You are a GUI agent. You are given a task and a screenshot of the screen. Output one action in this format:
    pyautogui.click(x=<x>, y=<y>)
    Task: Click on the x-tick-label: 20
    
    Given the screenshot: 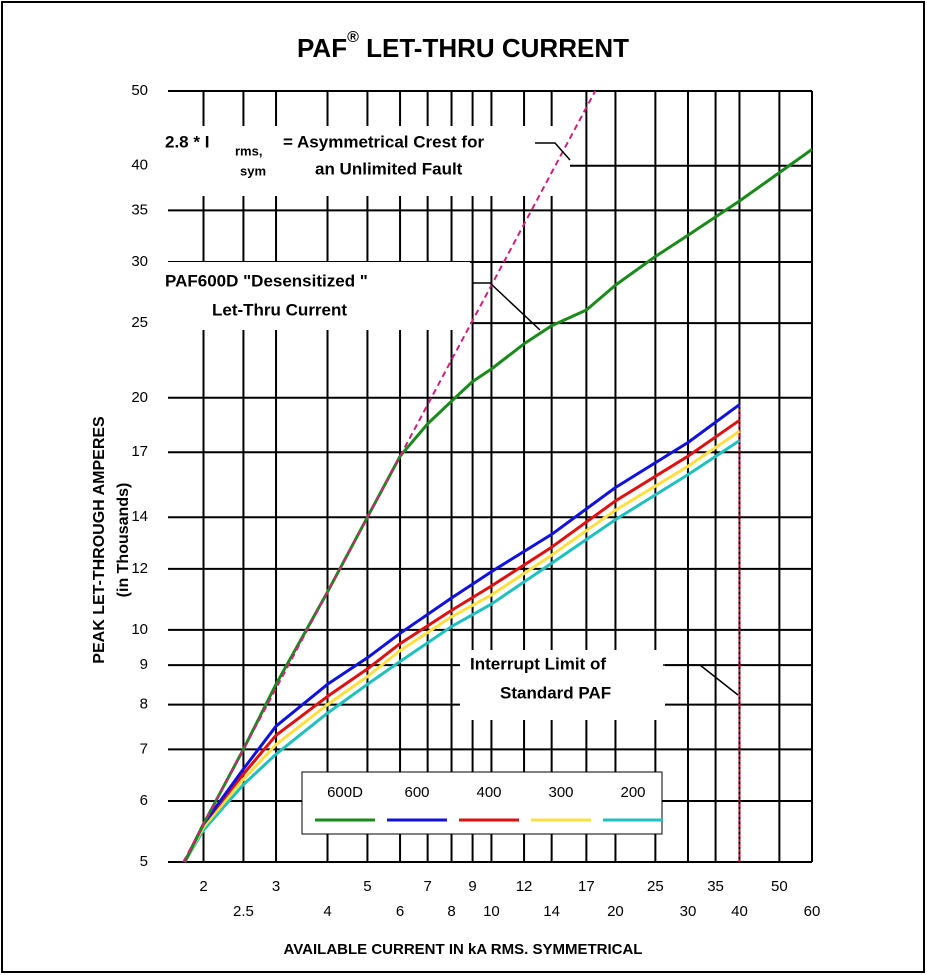 What is the action you would take?
    pyautogui.click(x=615, y=911)
    